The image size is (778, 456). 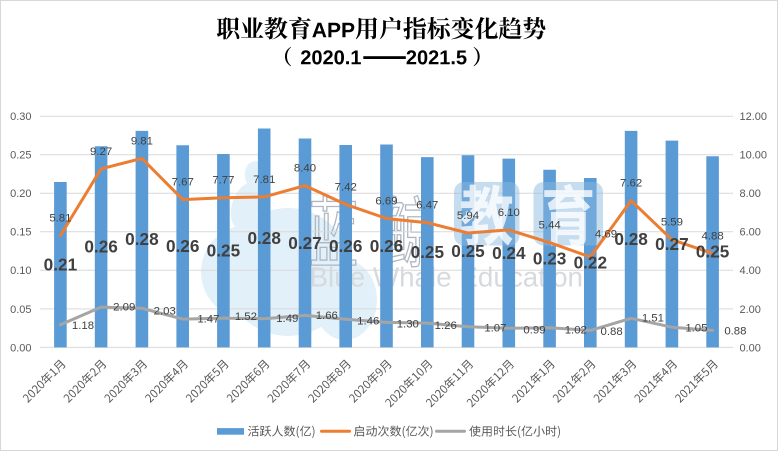 What do you see at coordinates (264, 180) in the screenshot?
I see `svg-text: 7.81` at bounding box center [264, 180].